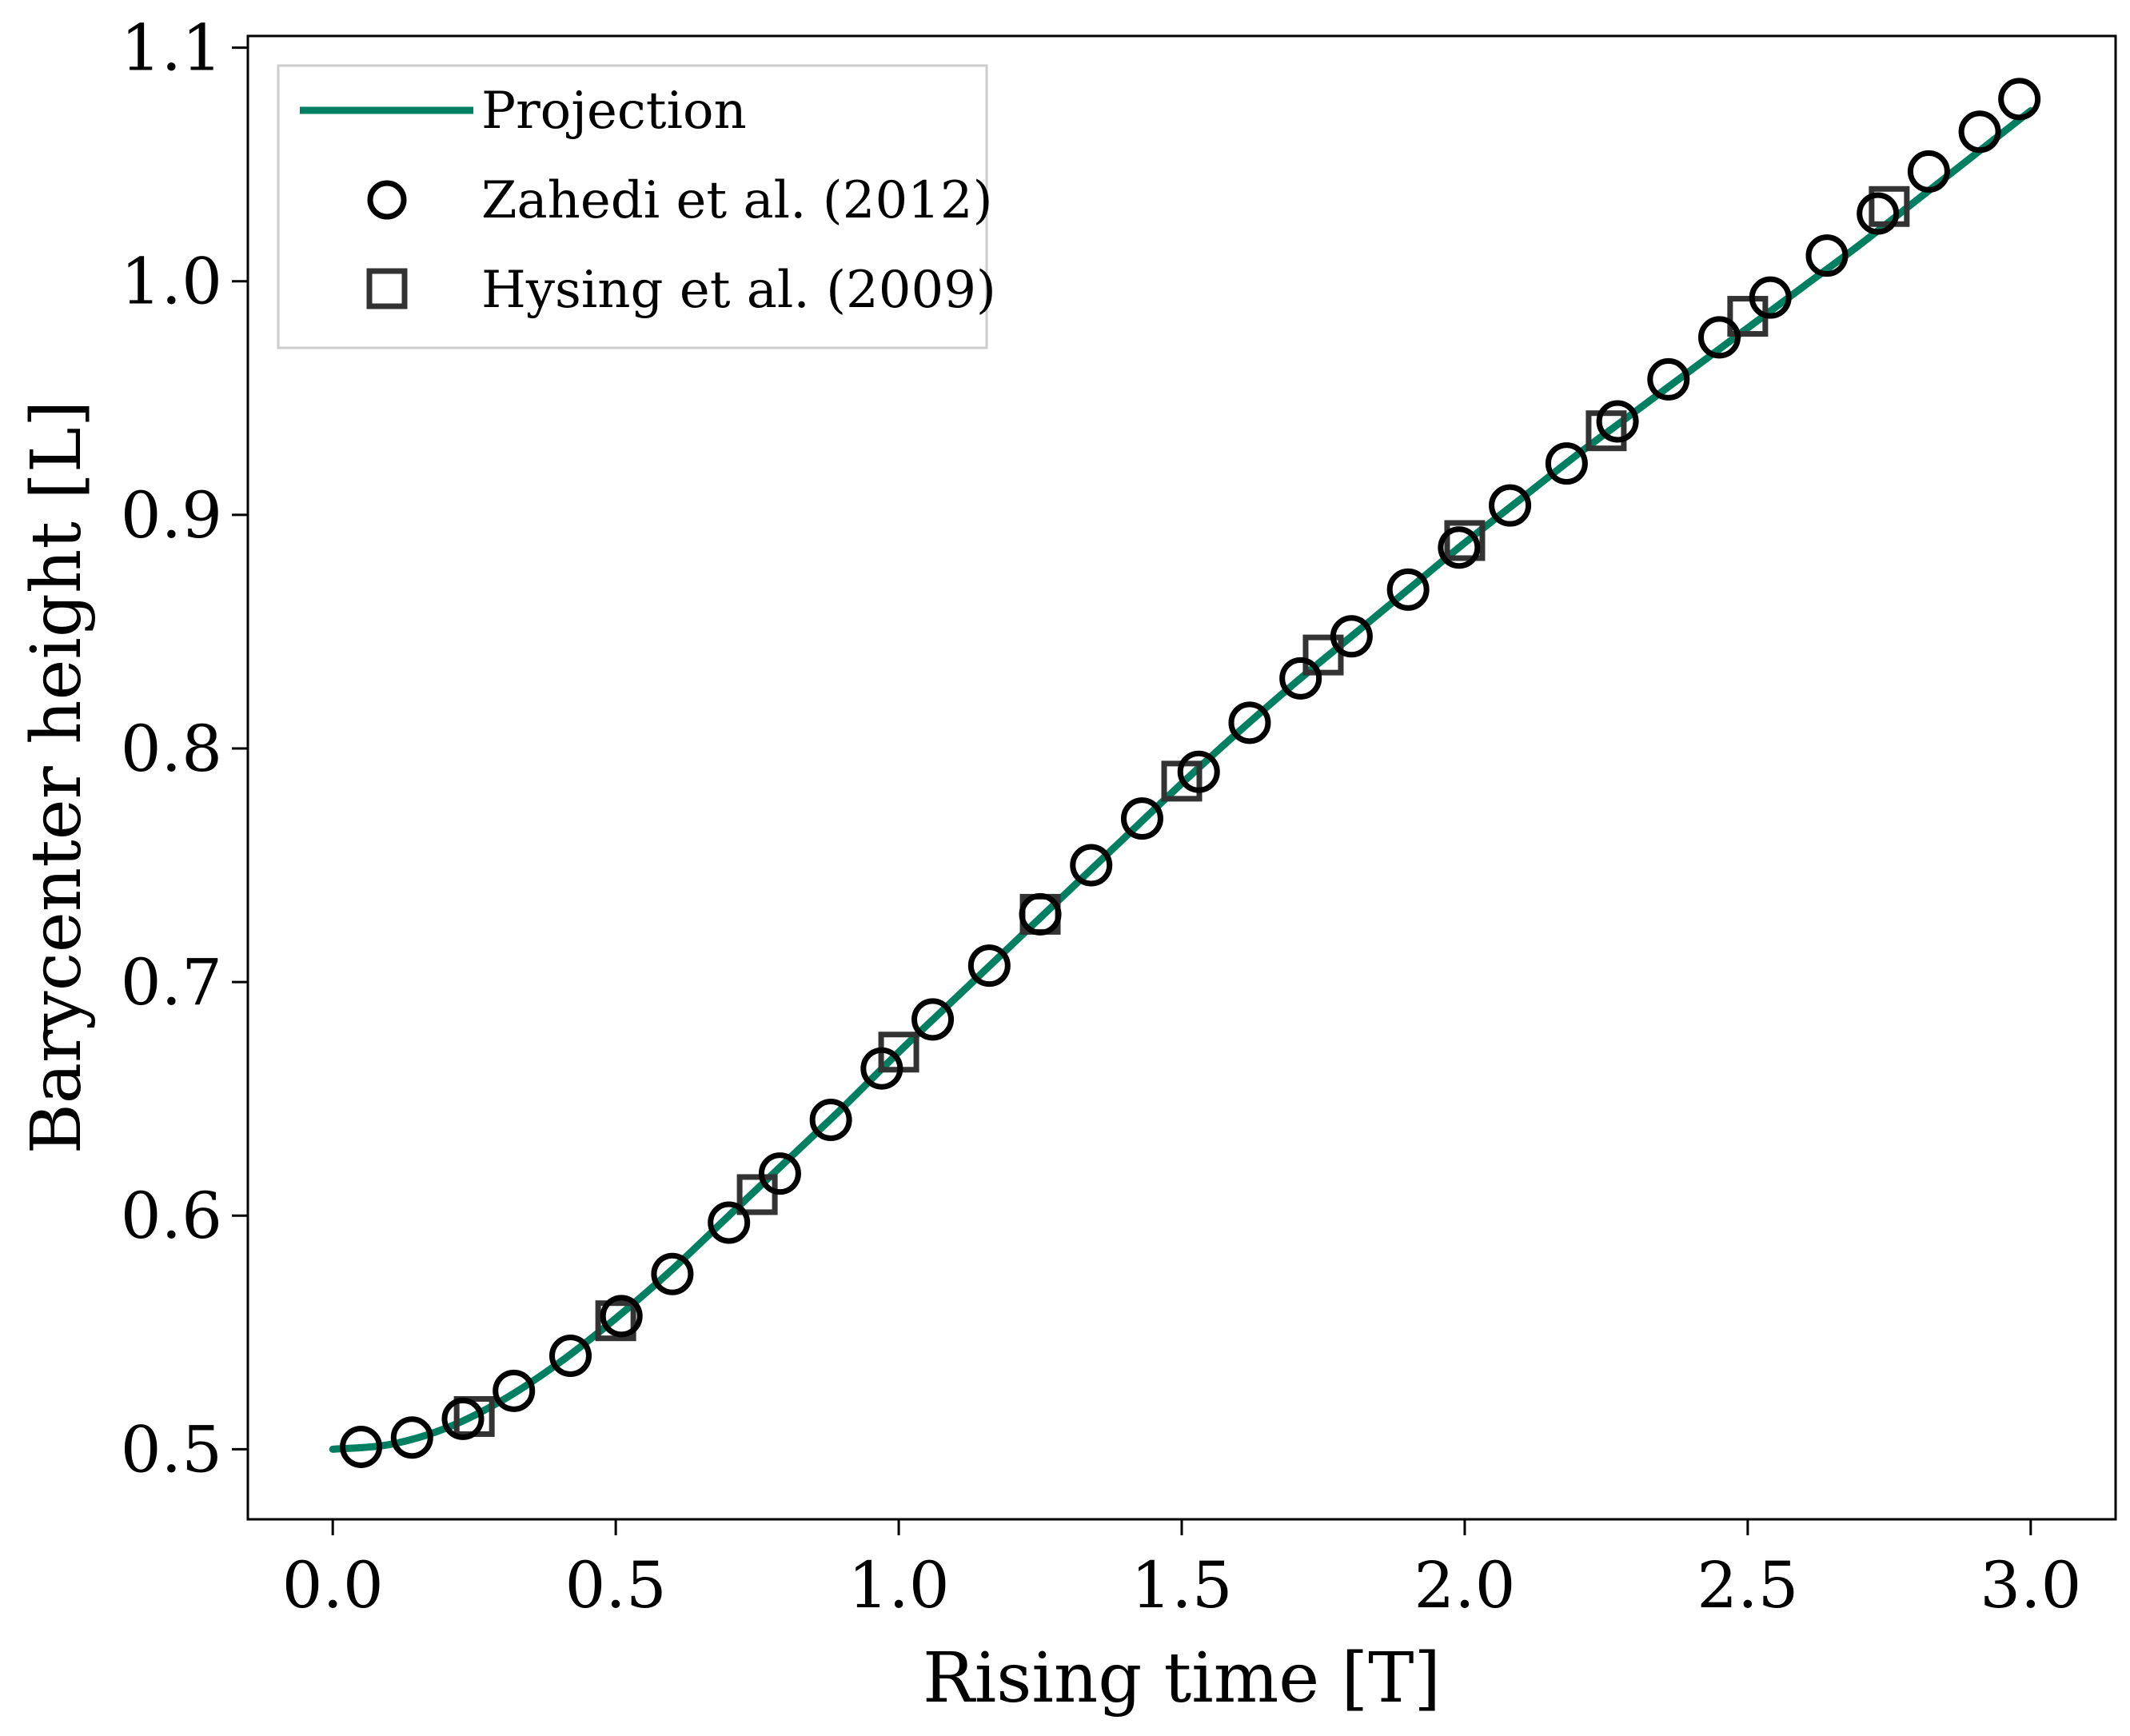  I want to click on y-axis-ticks: 0.5 0.6 0.7 0.8 0.9 1.0 1.1, so click(185, 749).